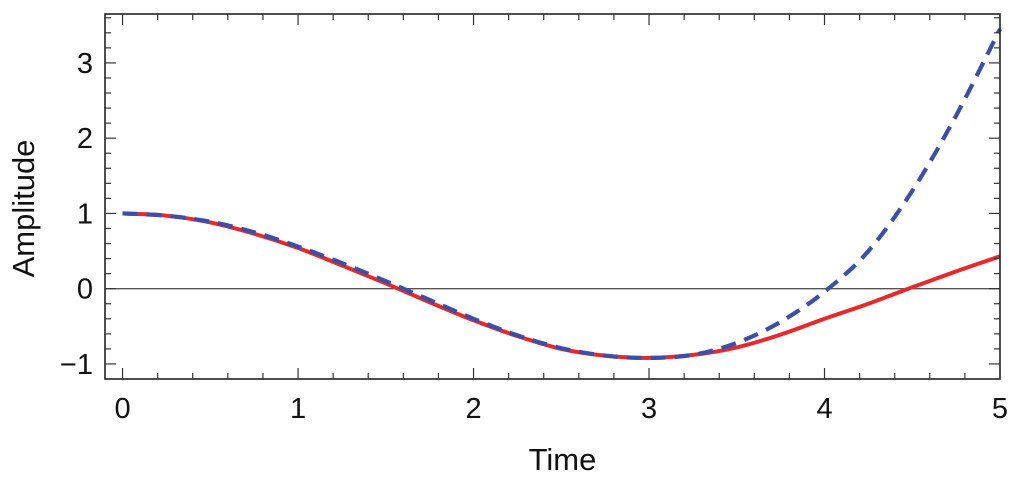  What do you see at coordinates (1000, 409) in the screenshot?
I see `x-tick-label: 5` at bounding box center [1000, 409].